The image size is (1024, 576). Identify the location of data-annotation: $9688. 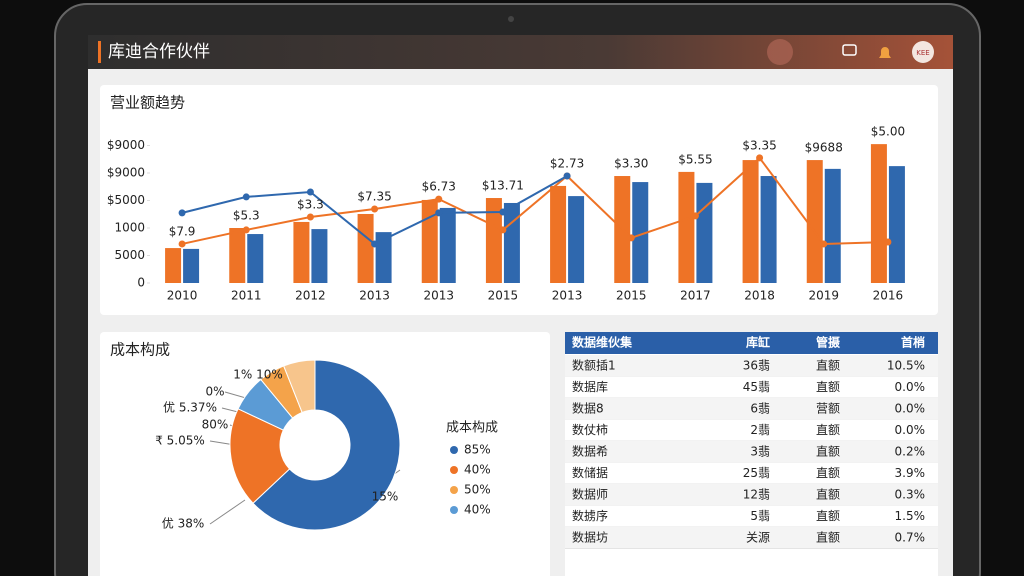
(824, 148).